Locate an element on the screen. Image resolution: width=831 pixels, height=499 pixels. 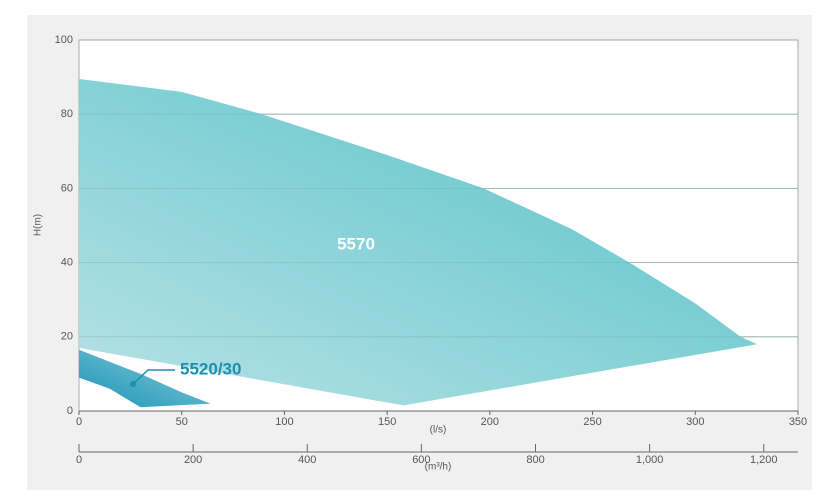
x2-tick-label: 1,200 is located at coordinates (764, 460).